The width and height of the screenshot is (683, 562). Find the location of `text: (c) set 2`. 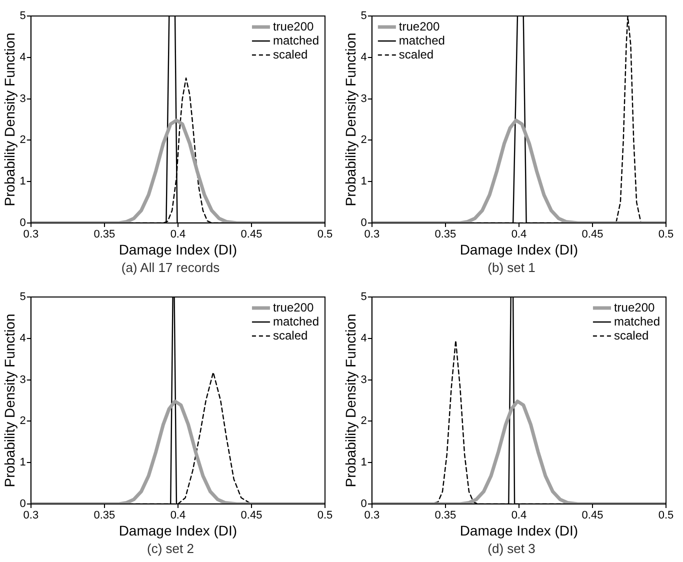

text: (c) set 2 is located at coordinates (170, 549).